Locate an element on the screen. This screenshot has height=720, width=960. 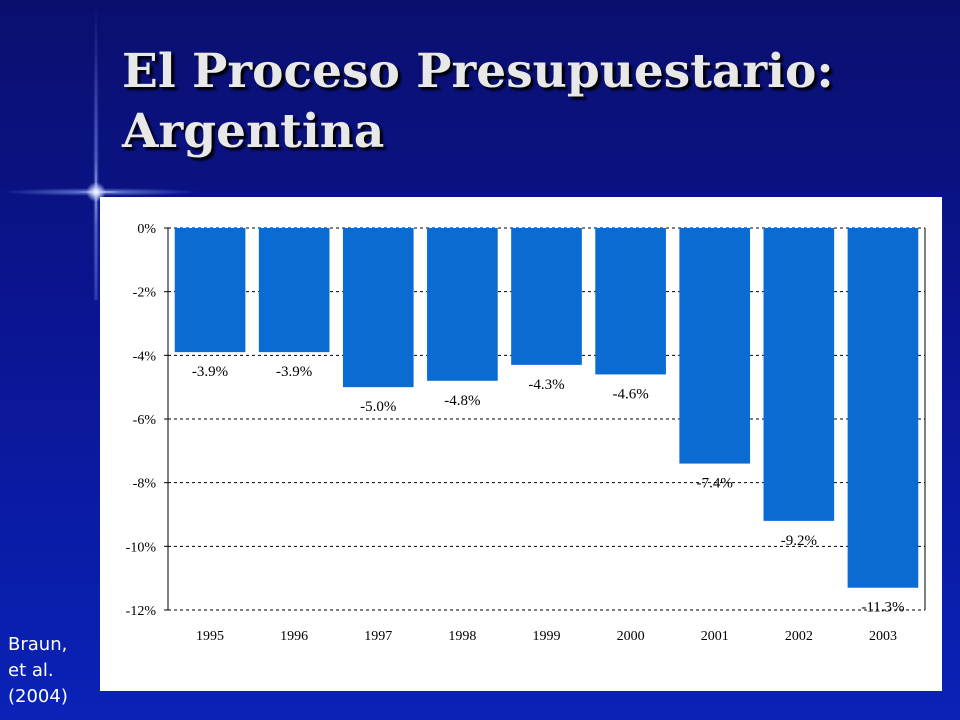
slide-title-line-2: Argentina is located at coordinates (253, 131).